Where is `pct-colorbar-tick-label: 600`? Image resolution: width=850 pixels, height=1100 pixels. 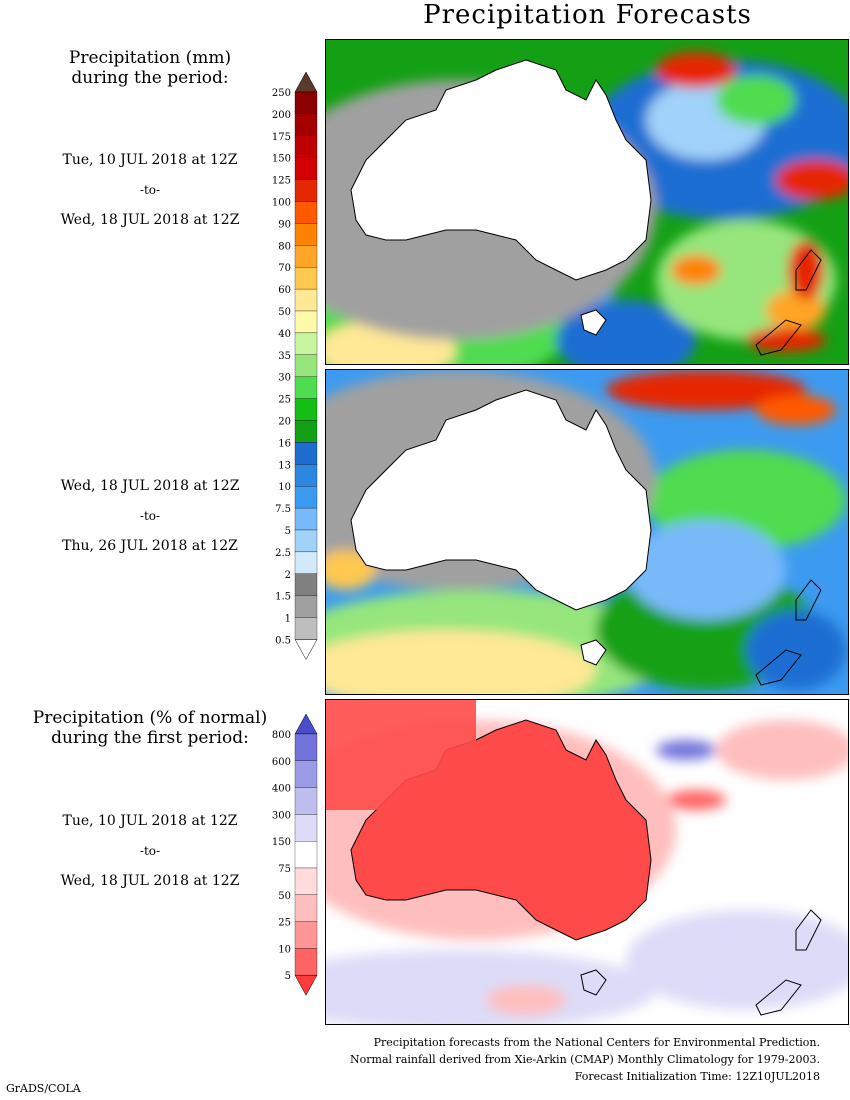 pct-colorbar-tick-label: 600 is located at coordinates (281, 762).